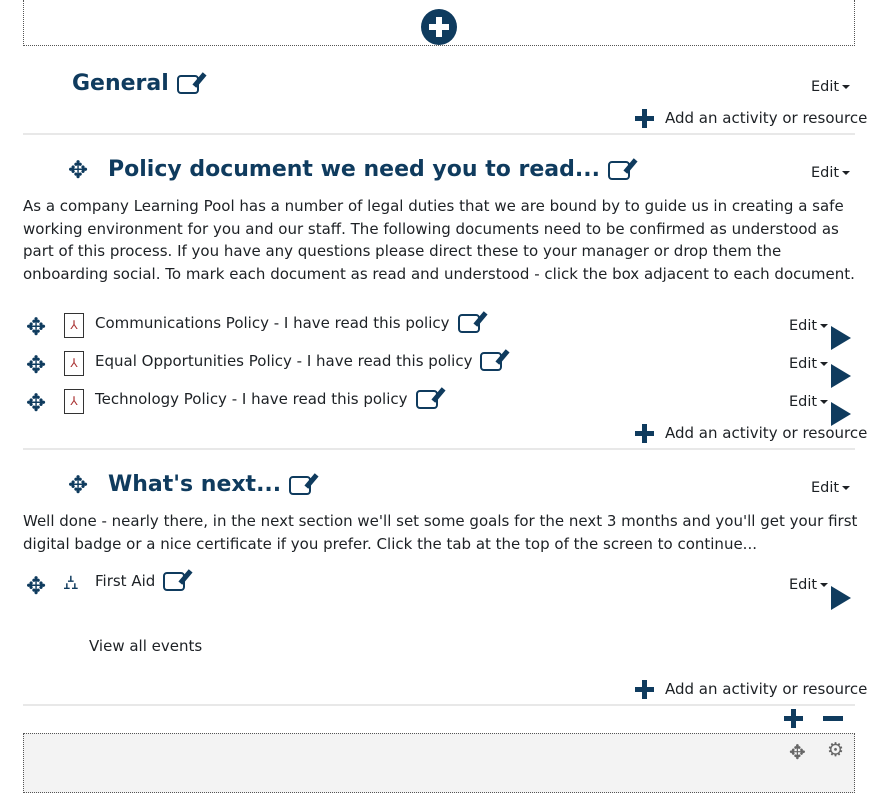 This screenshot has width=878, height=793. What do you see at coordinates (71, 582) in the screenshot?
I see `people-hierarchy-icon: ⛼` at bounding box center [71, 582].